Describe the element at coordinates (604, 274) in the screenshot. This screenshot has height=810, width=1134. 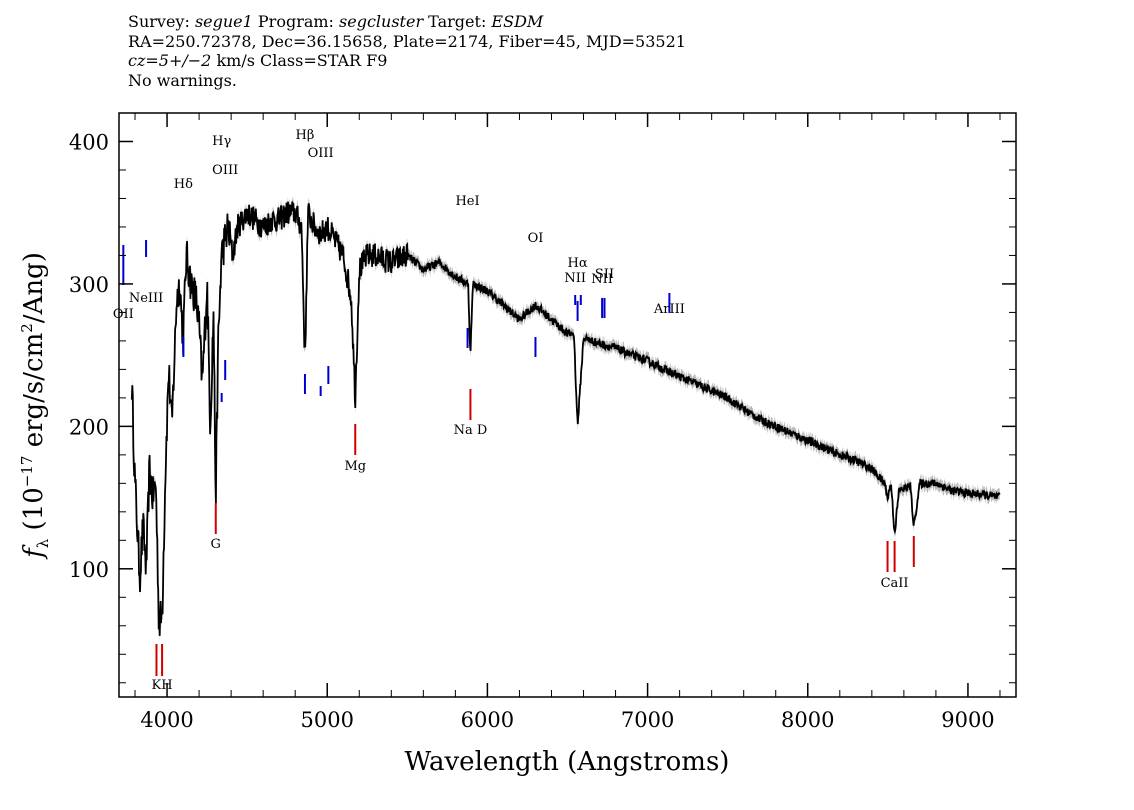
I see `emission-line-label: SII` at that location.